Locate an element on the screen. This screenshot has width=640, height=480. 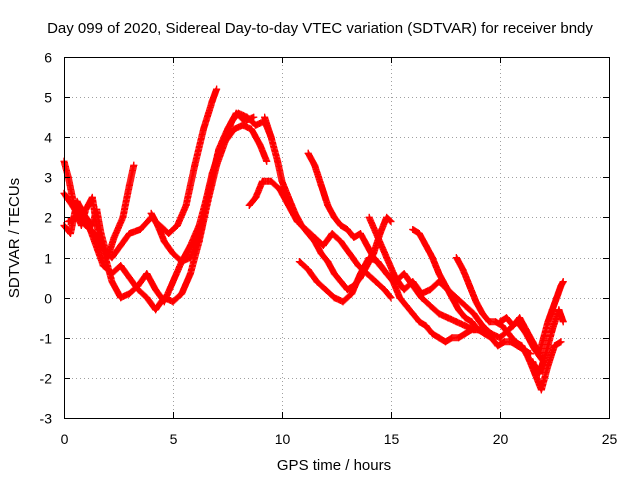
y-tick-label: -3 is located at coordinates (46, 419).